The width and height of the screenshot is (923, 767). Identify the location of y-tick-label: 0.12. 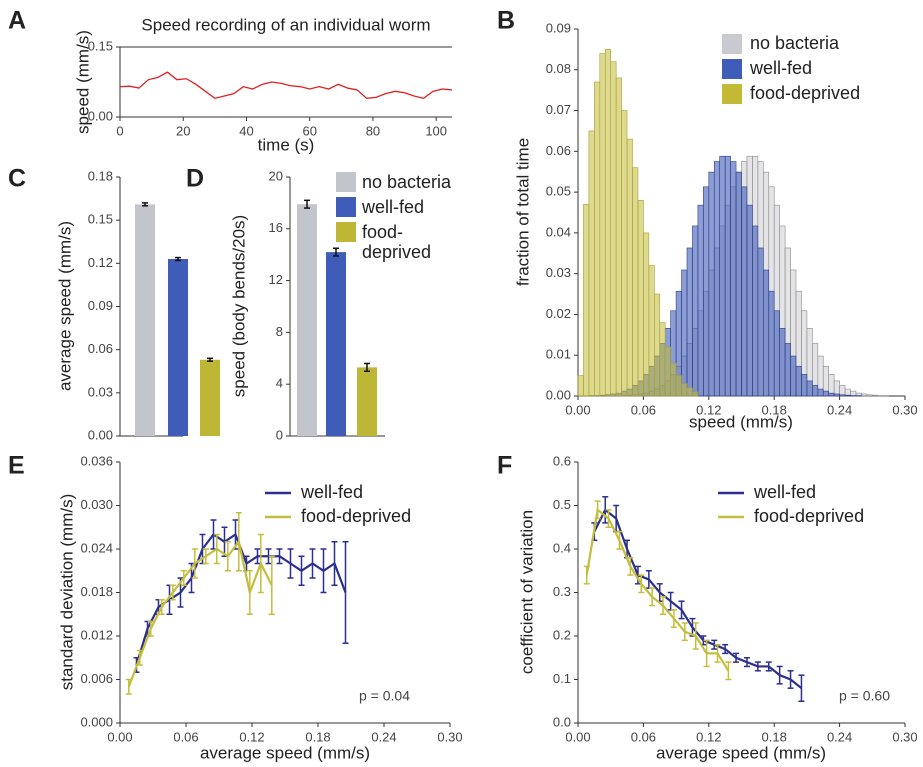
(100, 262).